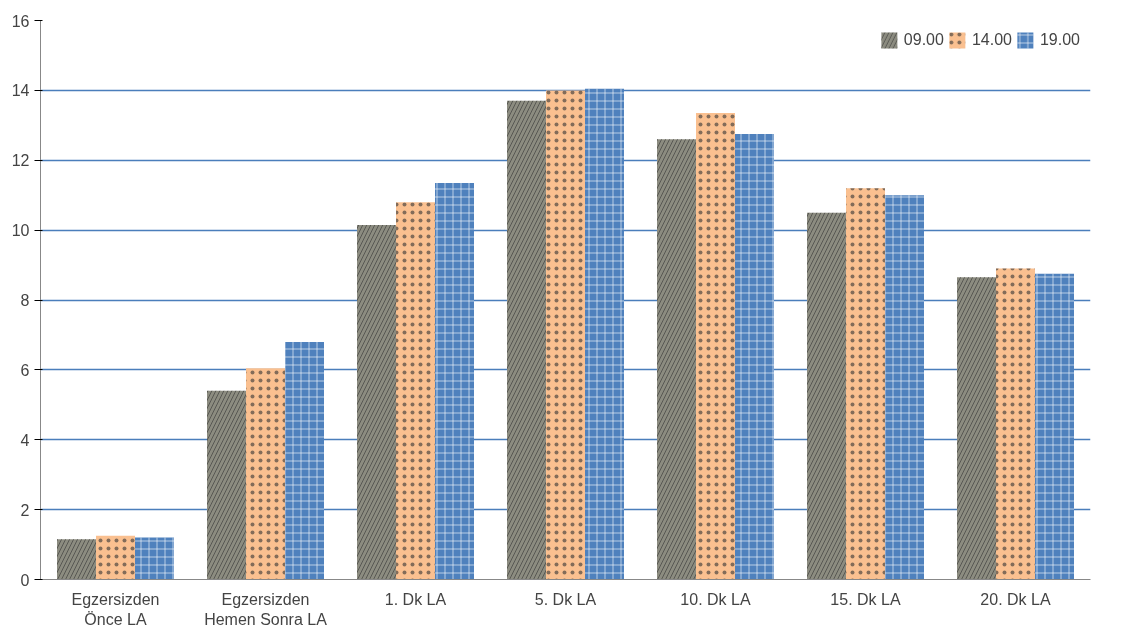 The width and height of the screenshot is (1134, 644). What do you see at coordinates (25, 510) in the screenshot?
I see `y-tick-label: 2` at bounding box center [25, 510].